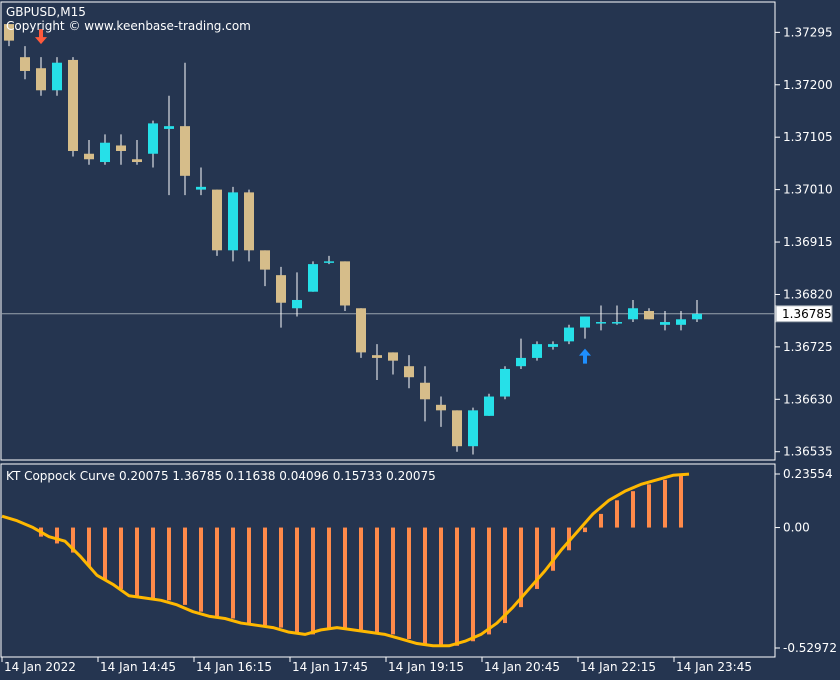 This screenshot has height=680, width=840. Describe the element at coordinates (808, 452) in the screenshot. I see `price-tick-label: 1.36535` at that location.